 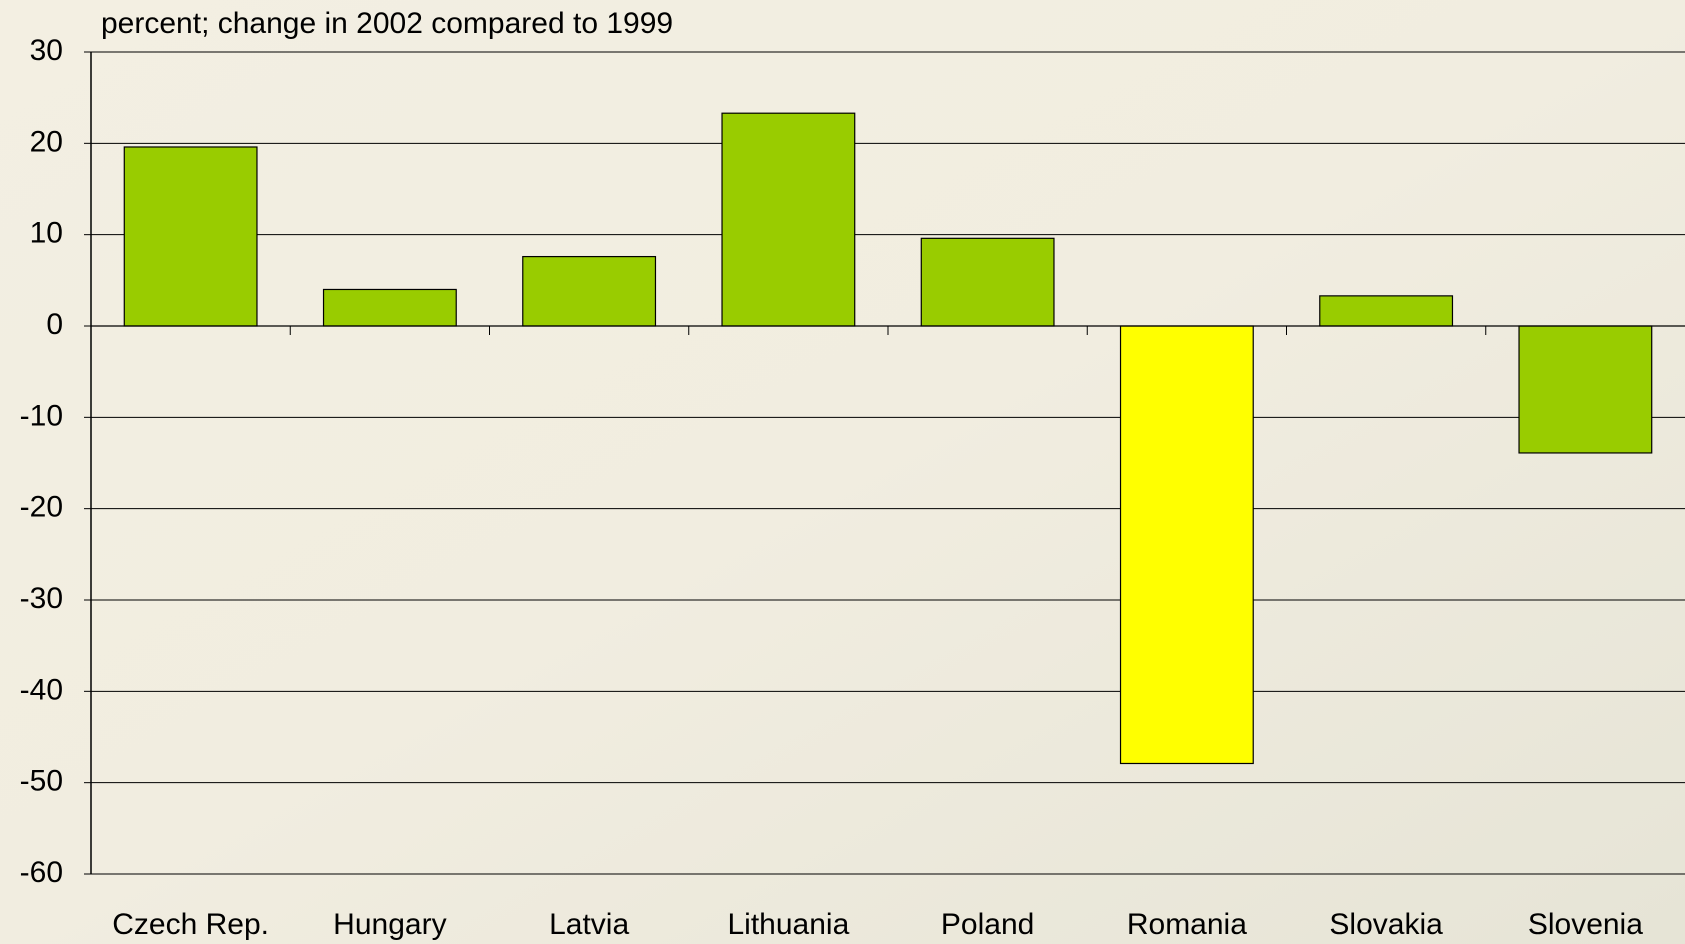 I want to click on y-tick-label: -10, so click(x=41, y=415).